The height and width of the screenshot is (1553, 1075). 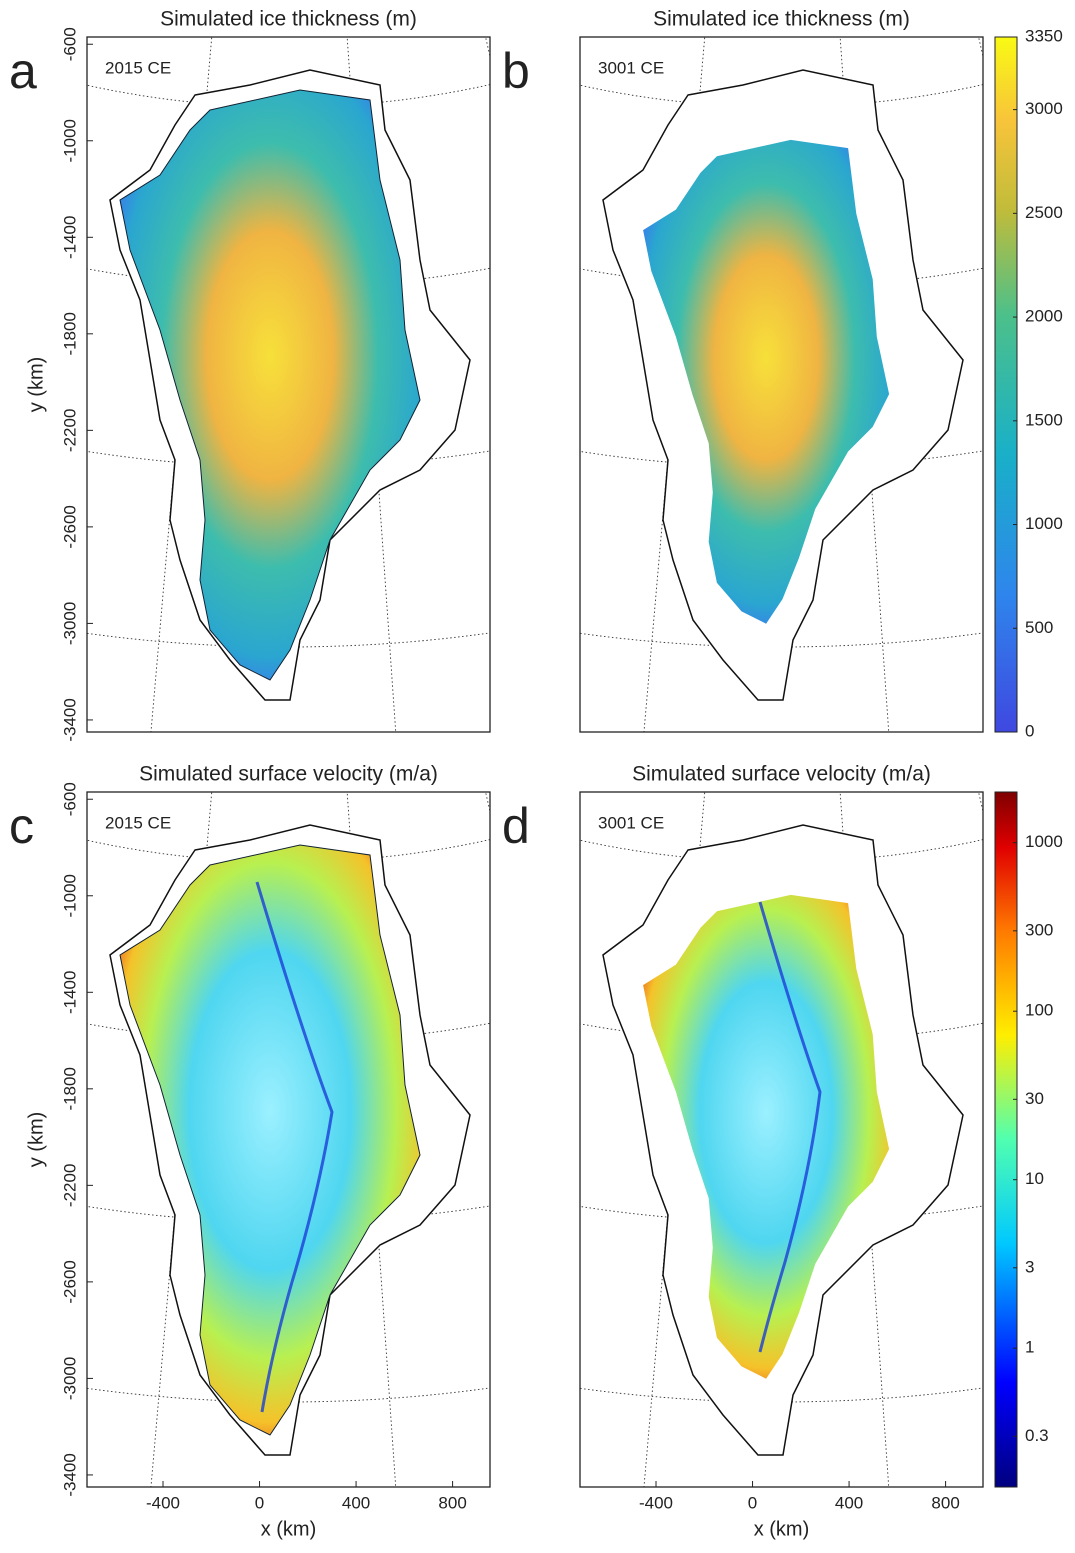 What do you see at coordinates (1039, 929) in the screenshot?
I see `colorbar-tick-label: 300` at bounding box center [1039, 929].